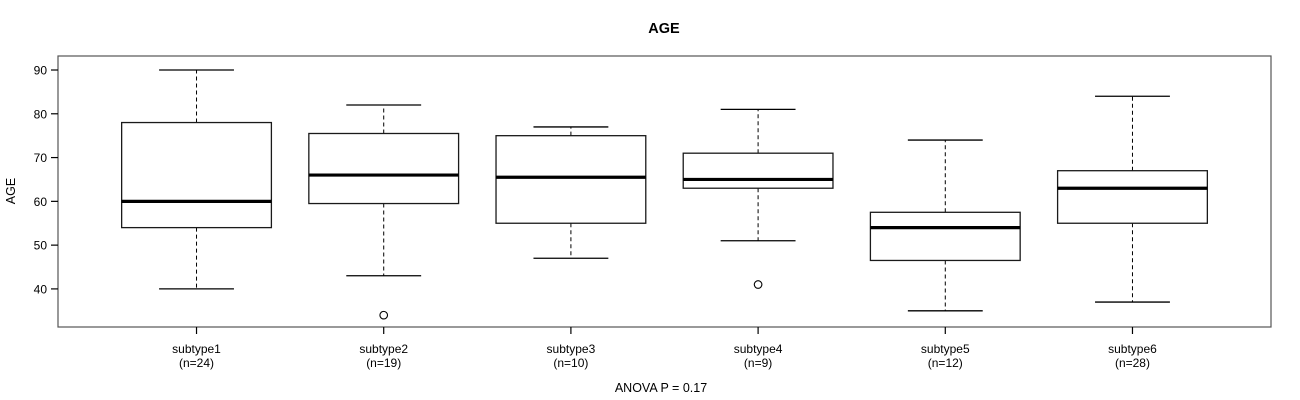 Image resolution: width=1300 pixels, height=400 pixels. Describe the element at coordinates (664, 29) in the screenshot. I see `chart-title: AGE` at that location.